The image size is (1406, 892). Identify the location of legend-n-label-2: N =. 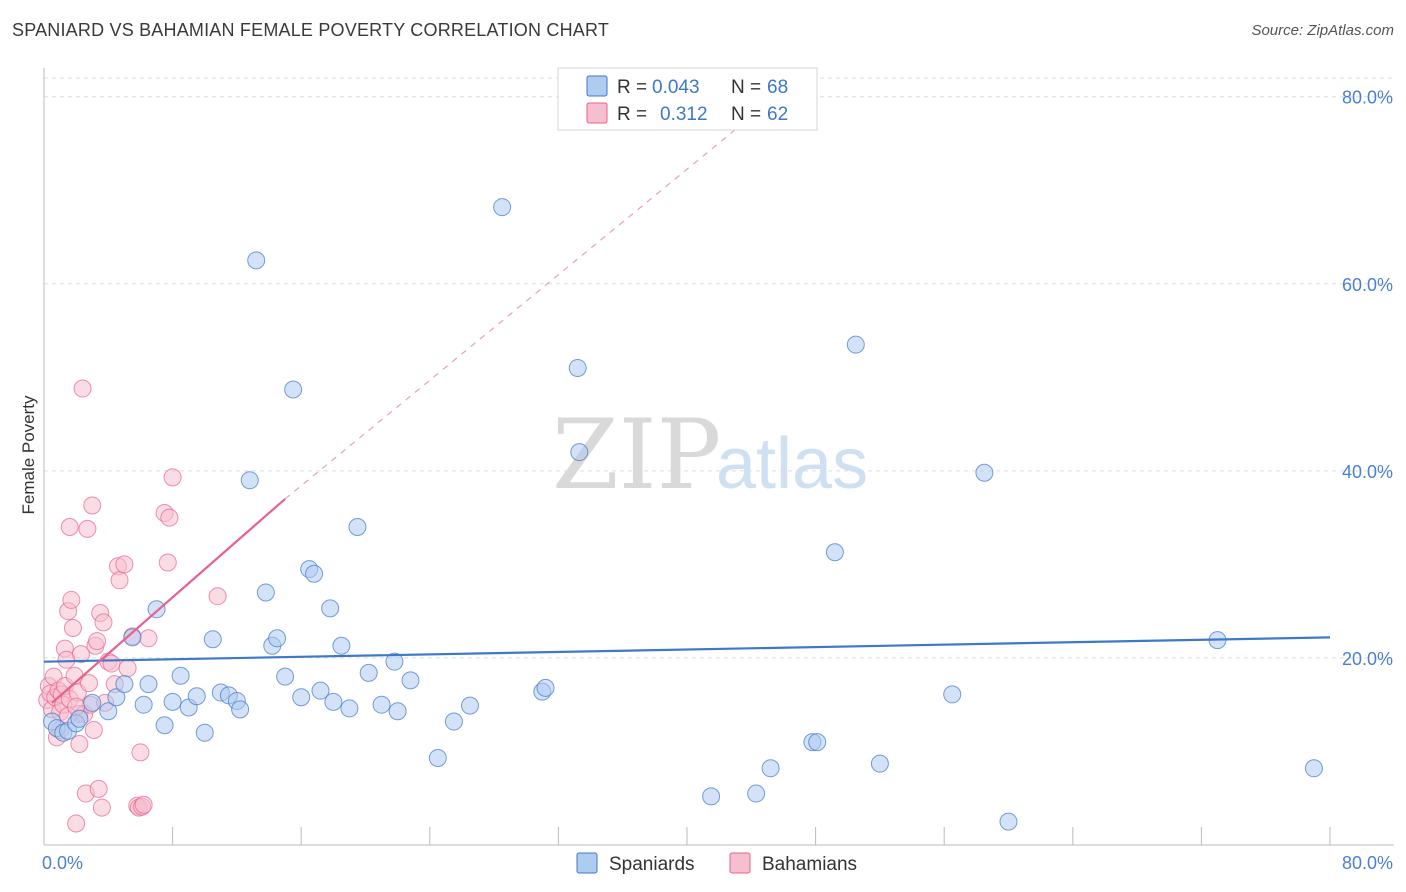
(746, 114).